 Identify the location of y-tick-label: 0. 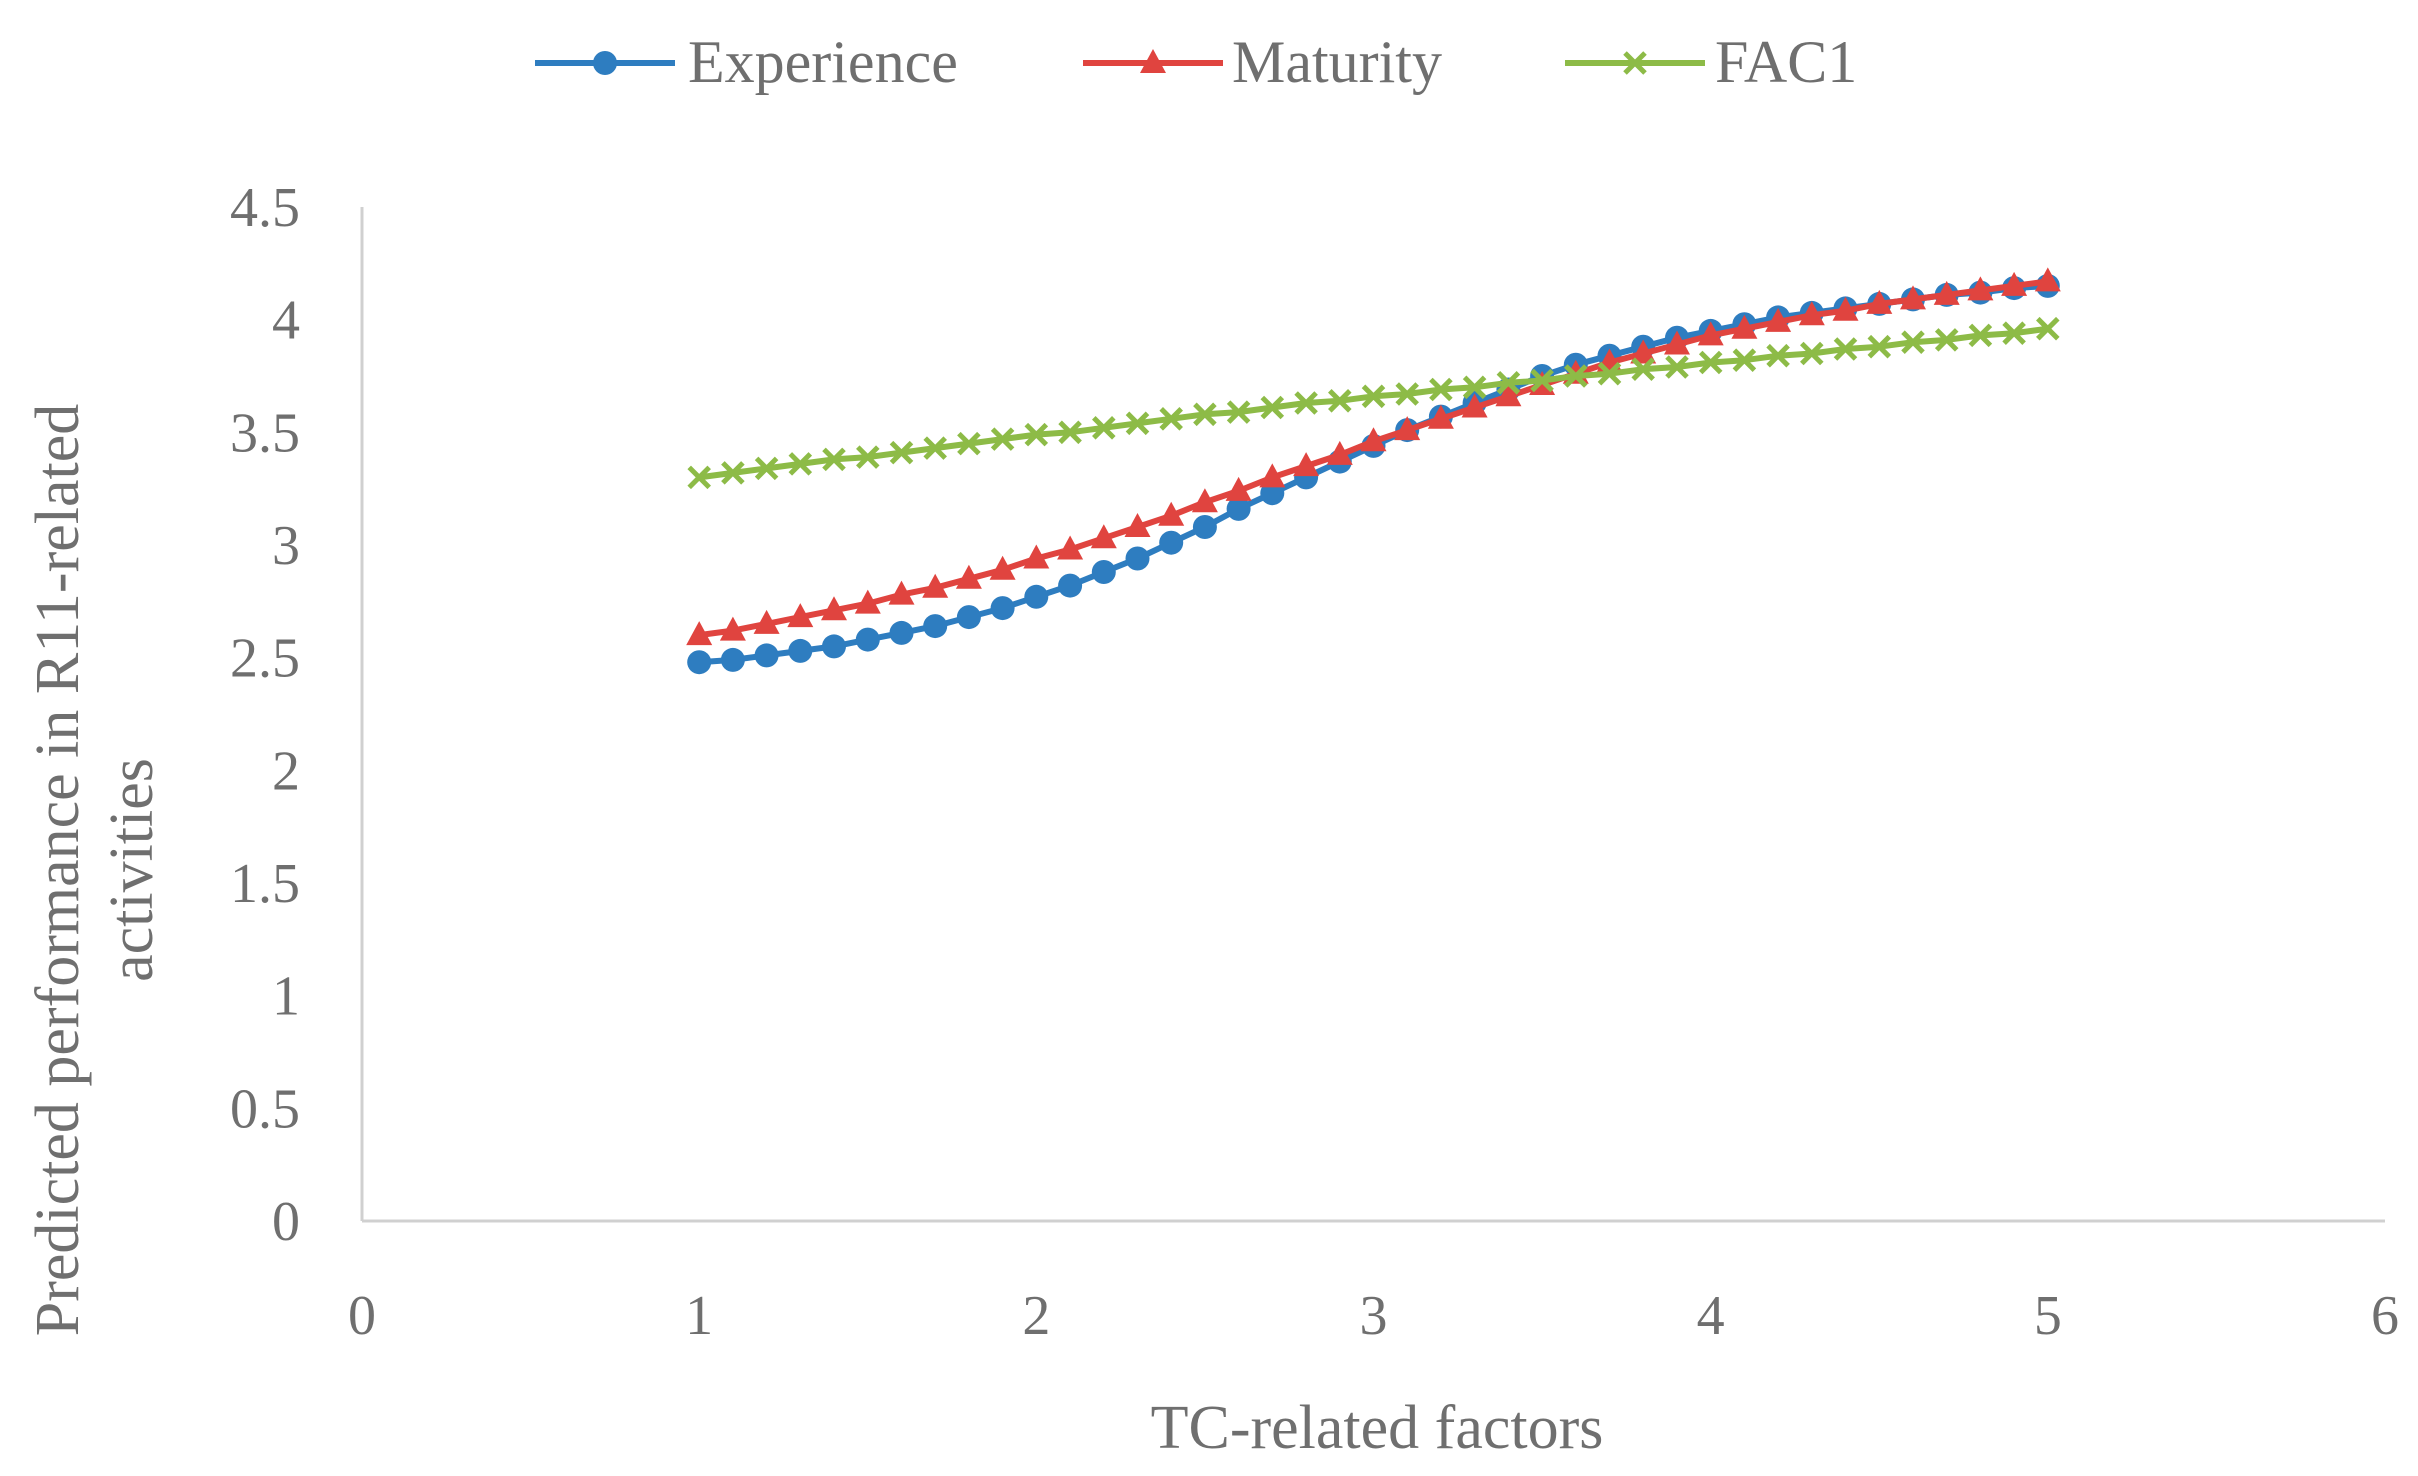
(286, 1222).